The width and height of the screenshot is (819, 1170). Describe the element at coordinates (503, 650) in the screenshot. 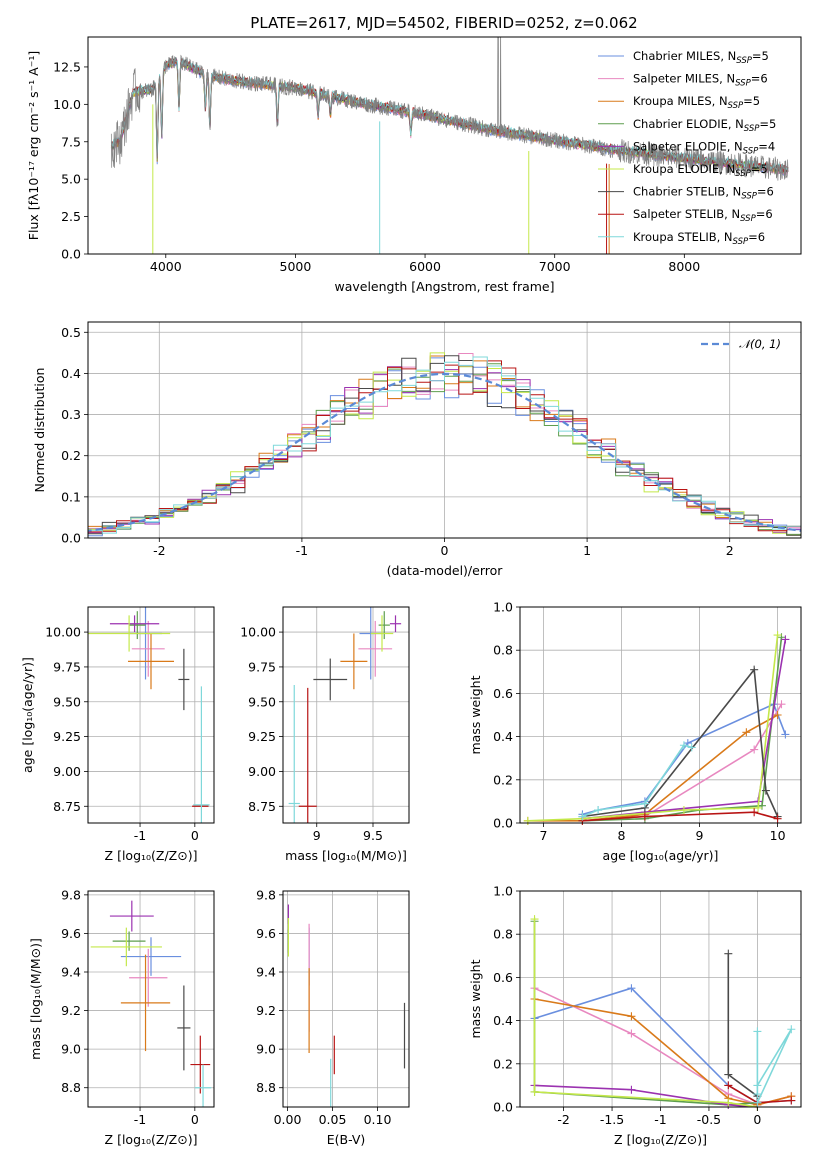

I see `y-tick-label: 0.8` at that location.